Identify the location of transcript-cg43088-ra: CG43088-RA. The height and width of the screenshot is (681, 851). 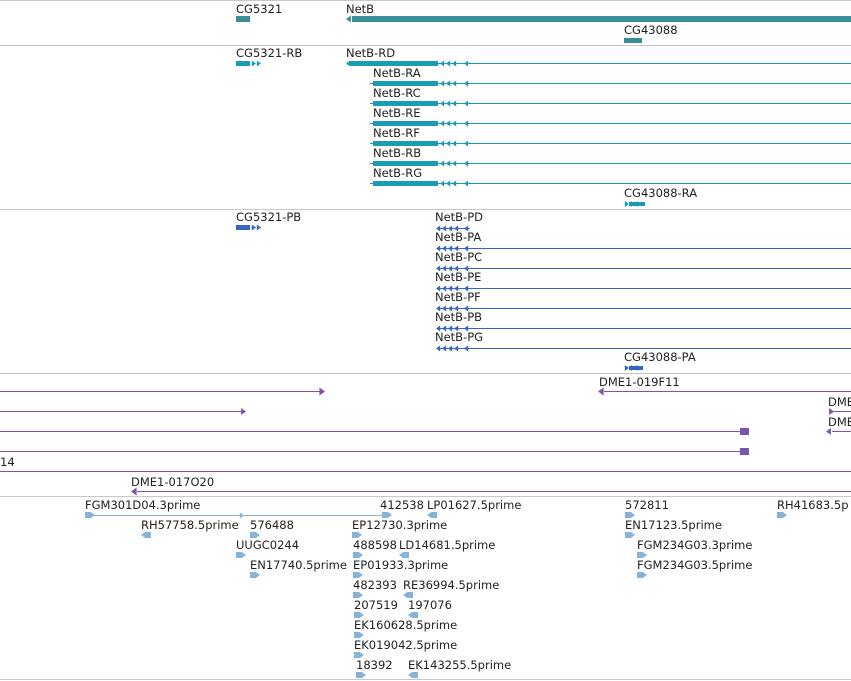
(660, 196).